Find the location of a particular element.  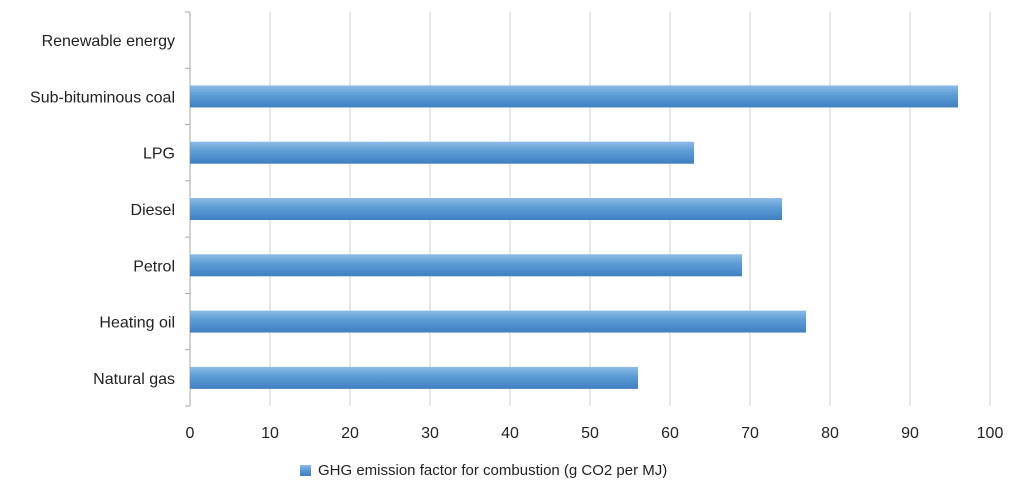

category-label: Heating oil is located at coordinates (137, 323).